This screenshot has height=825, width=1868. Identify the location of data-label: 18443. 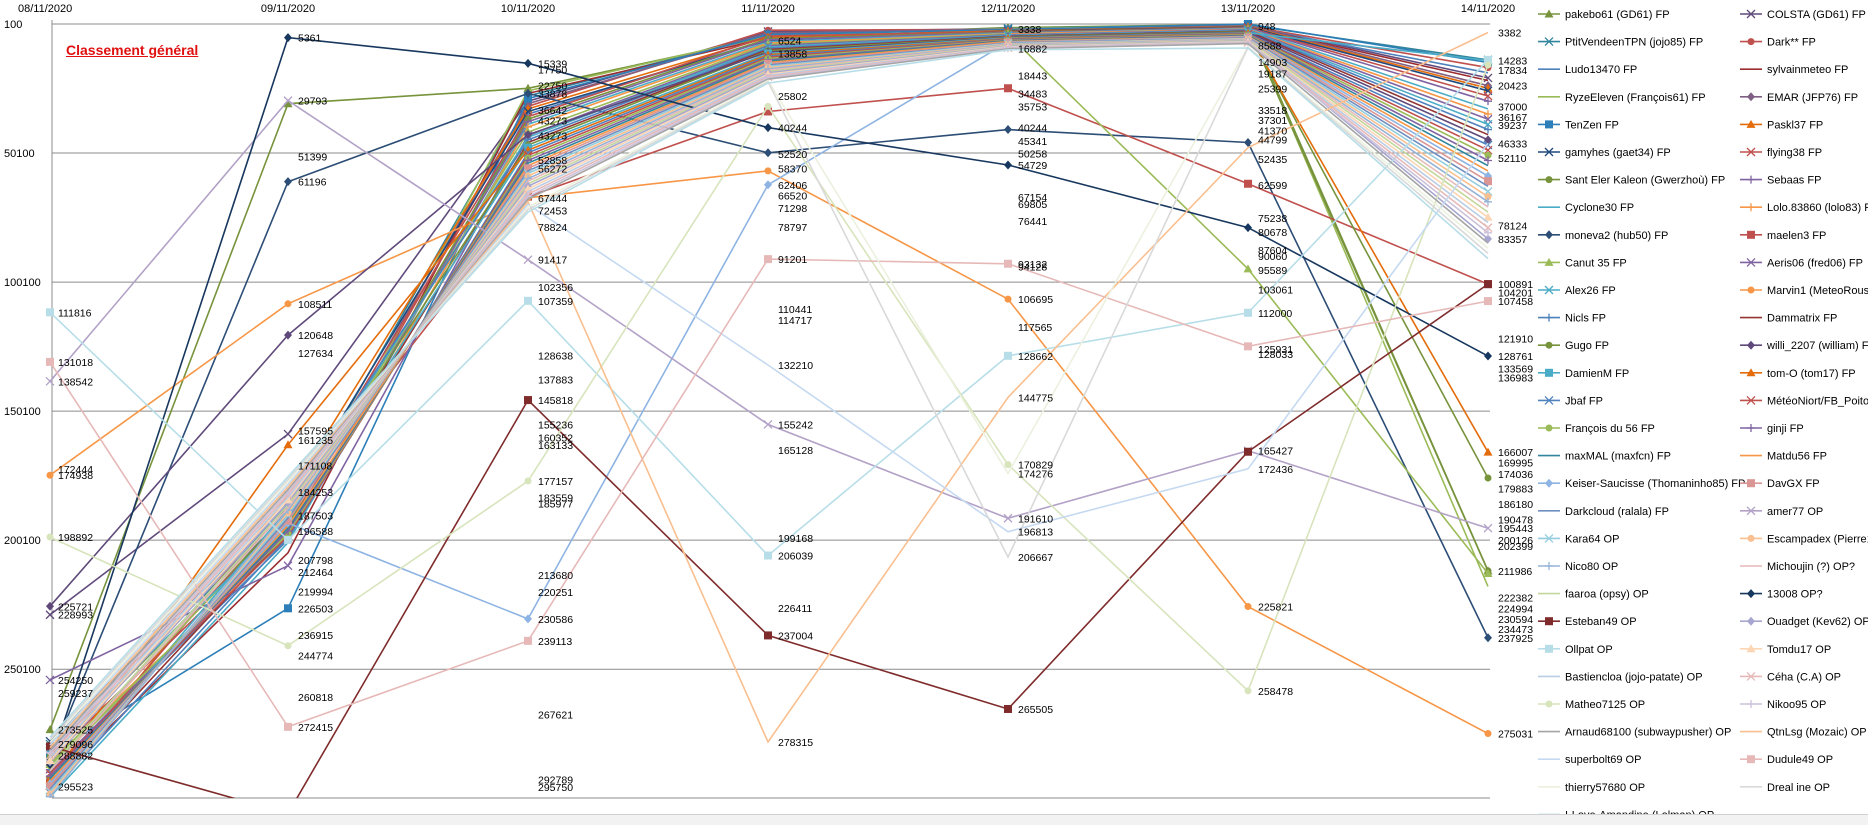
(1032, 76).